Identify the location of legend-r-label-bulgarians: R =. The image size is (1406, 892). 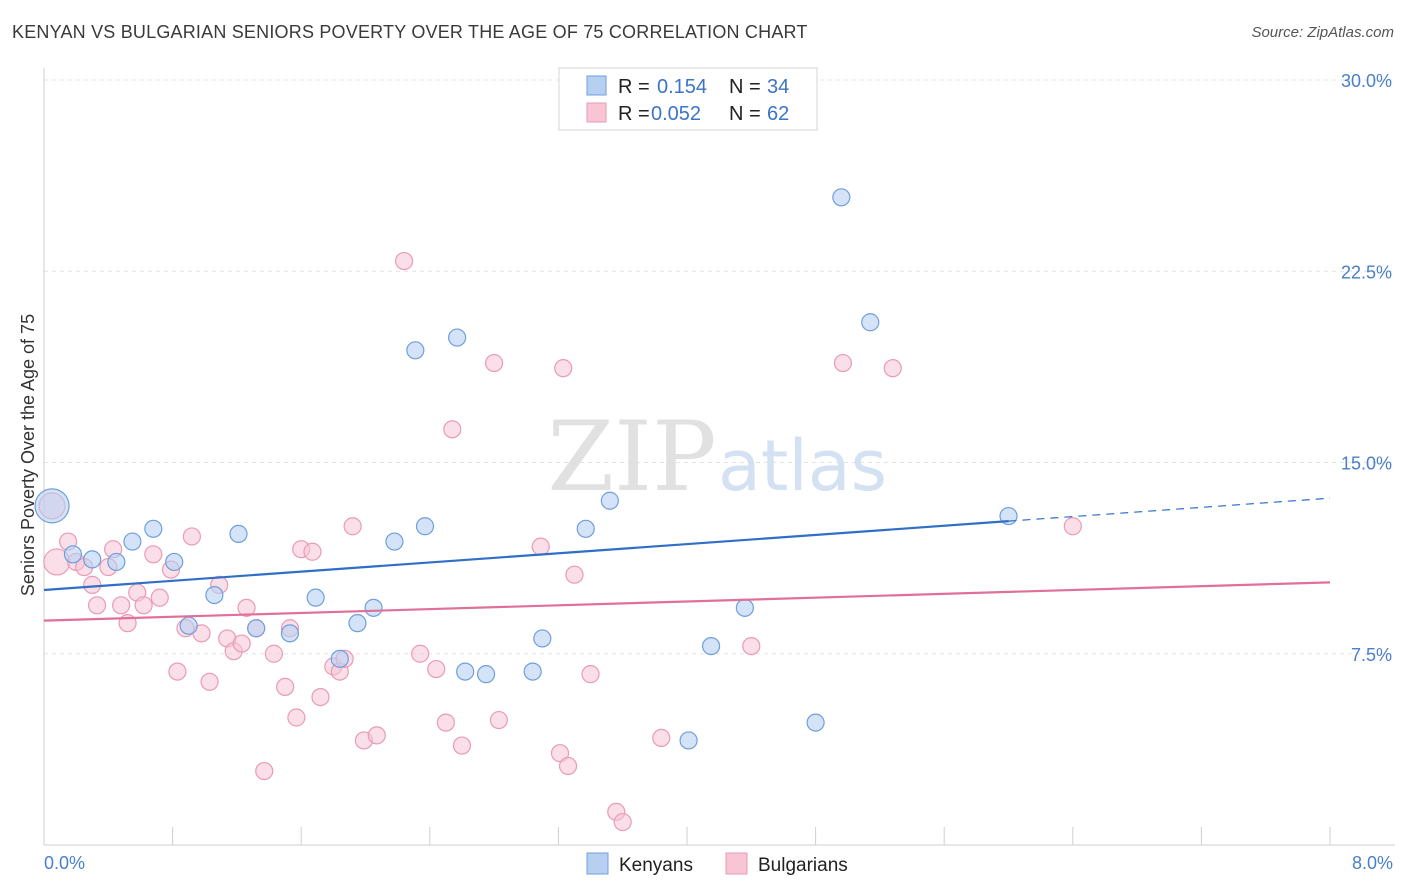
(634, 114).